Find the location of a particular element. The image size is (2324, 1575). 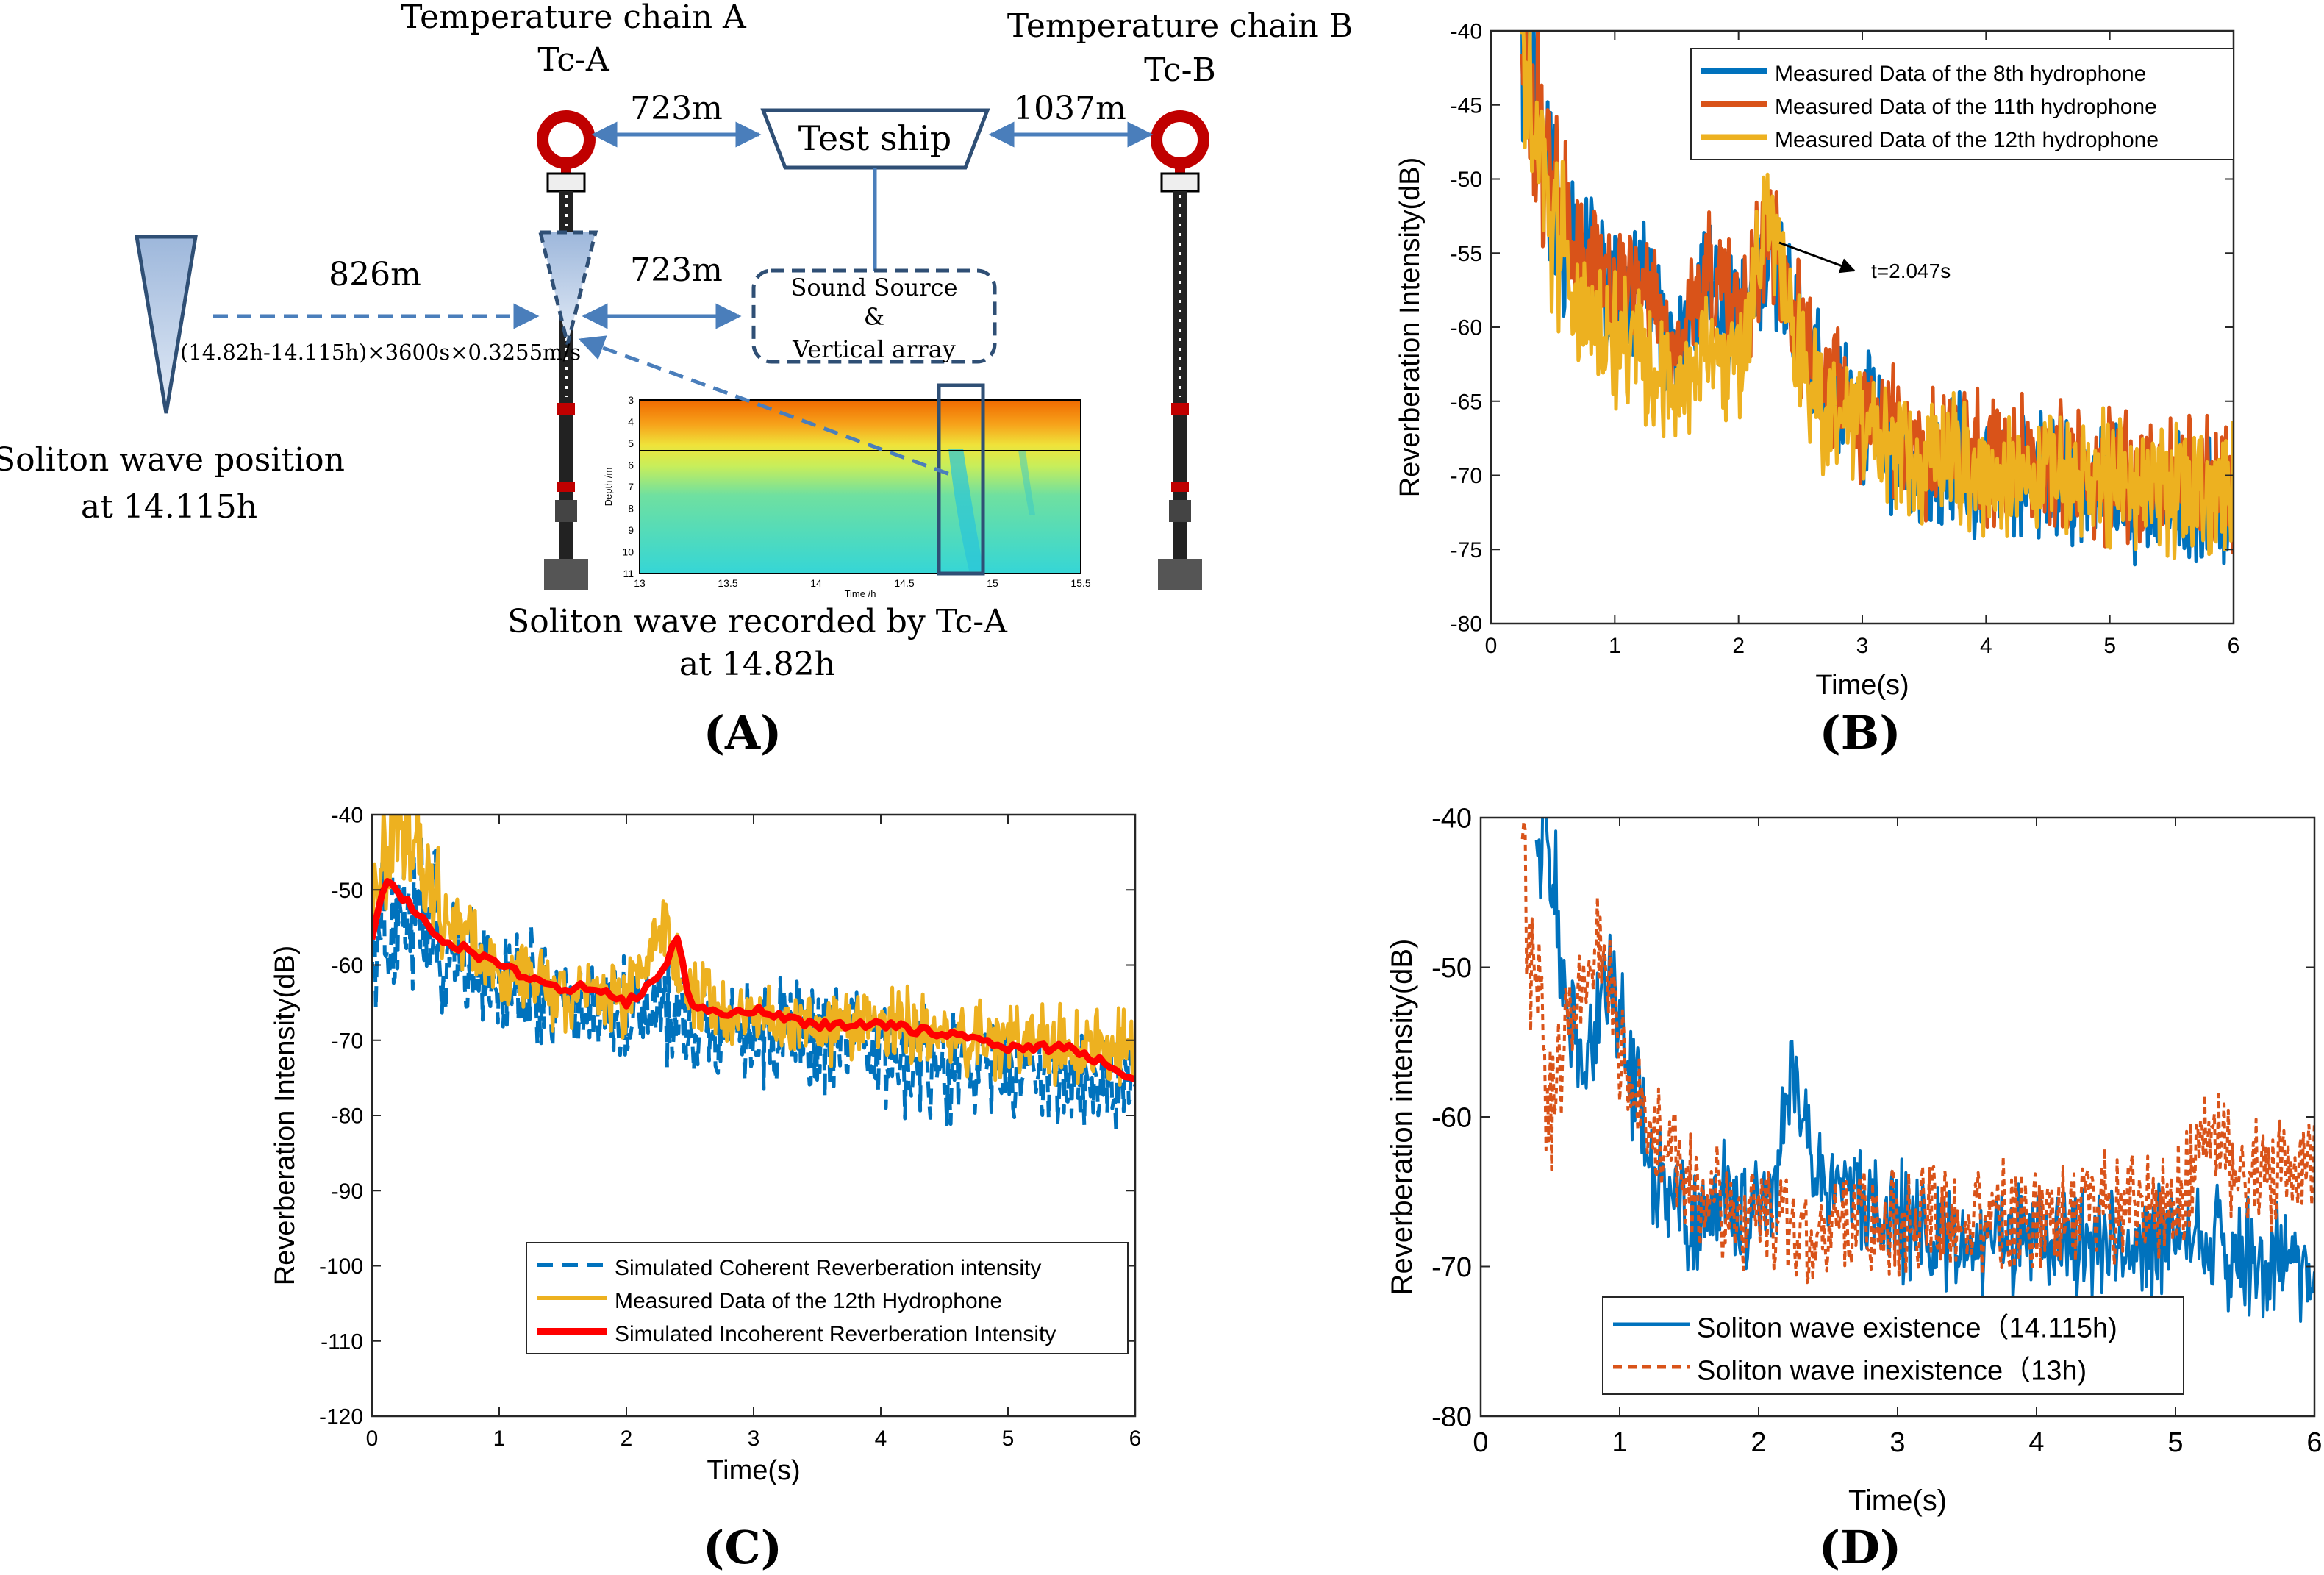

soliton-highlight-box is located at coordinates (961, 480).